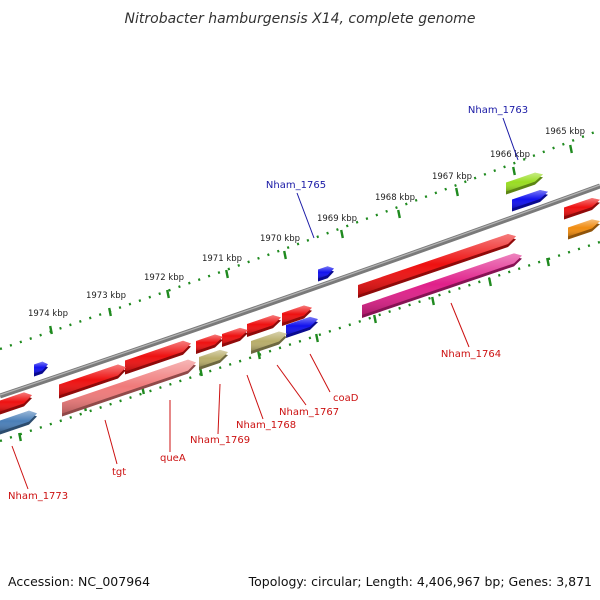 The image size is (600, 600). Describe the element at coordinates (106, 296) in the screenshot. I see `tick-label: 1973 kbp` at that location.